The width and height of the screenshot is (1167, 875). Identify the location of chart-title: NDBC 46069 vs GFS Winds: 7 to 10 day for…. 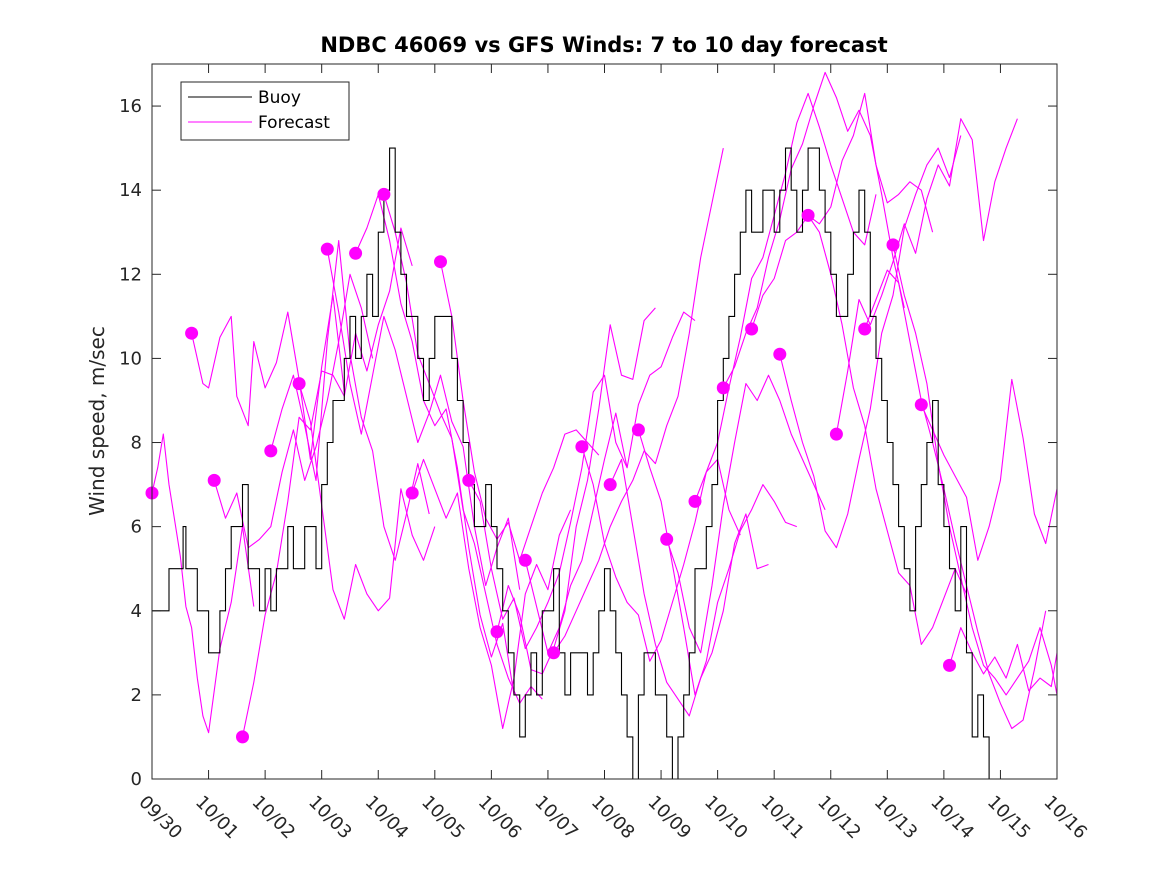
(603, 45).